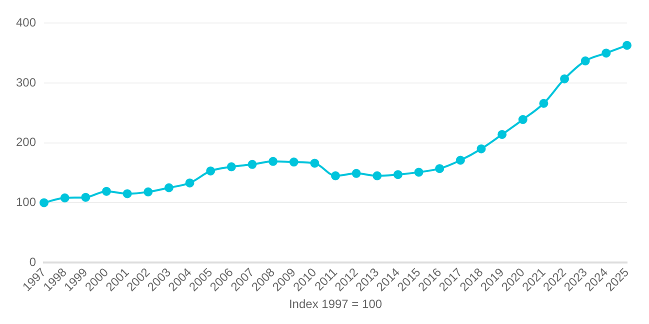 This screenshot has height=324, width=649. Describe the element at coordinates (335, 304) in the screenshot. I see `x-axis-title: Index 1997 = 100` at that location.